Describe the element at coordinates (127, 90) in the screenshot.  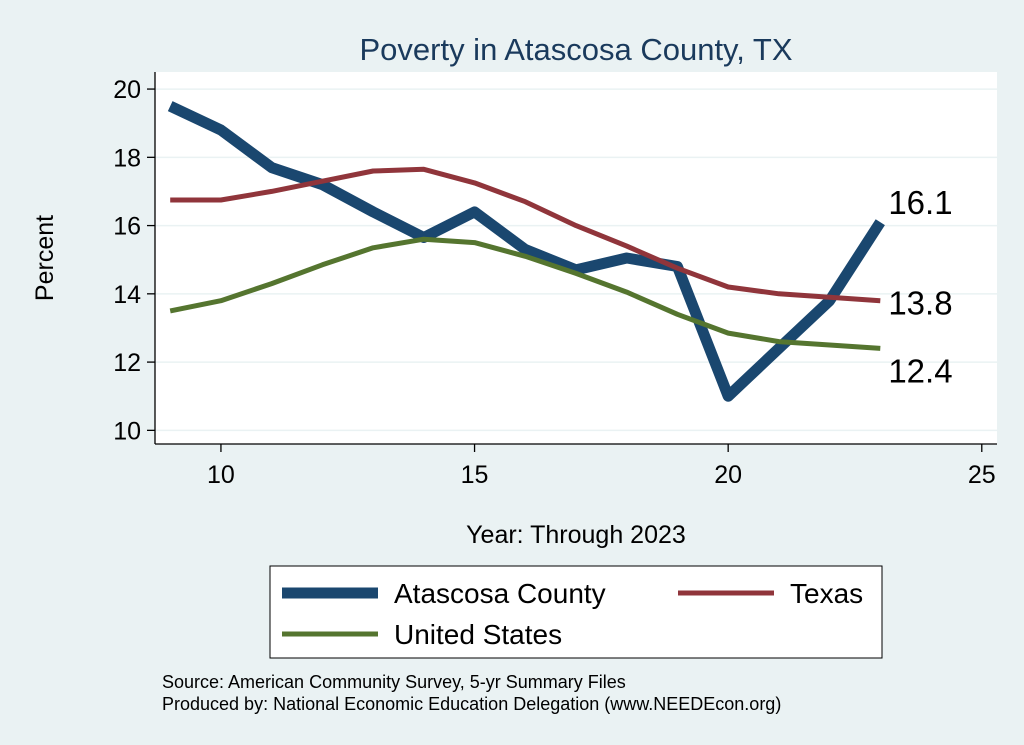
I see `y-tick-label-5: 20` at that location.